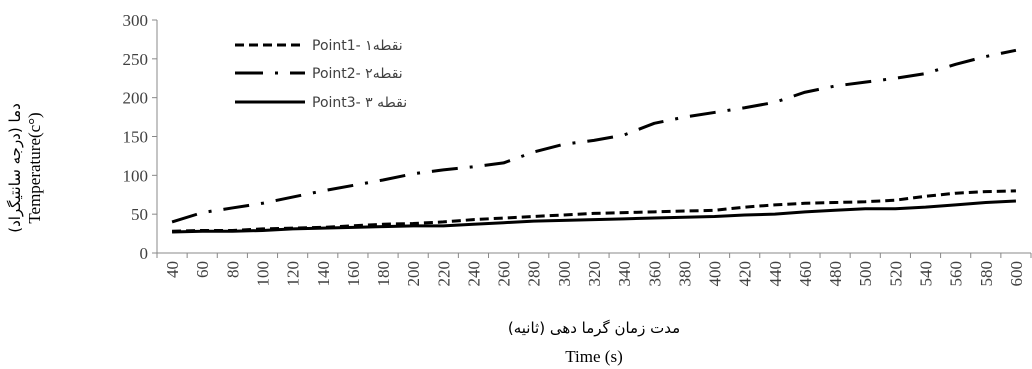 The width and height of the screenshot is (1032, 369). Describe the element at coordinates (144, 253) in the screenshot. I see `y-tick-label: 0` at that location.